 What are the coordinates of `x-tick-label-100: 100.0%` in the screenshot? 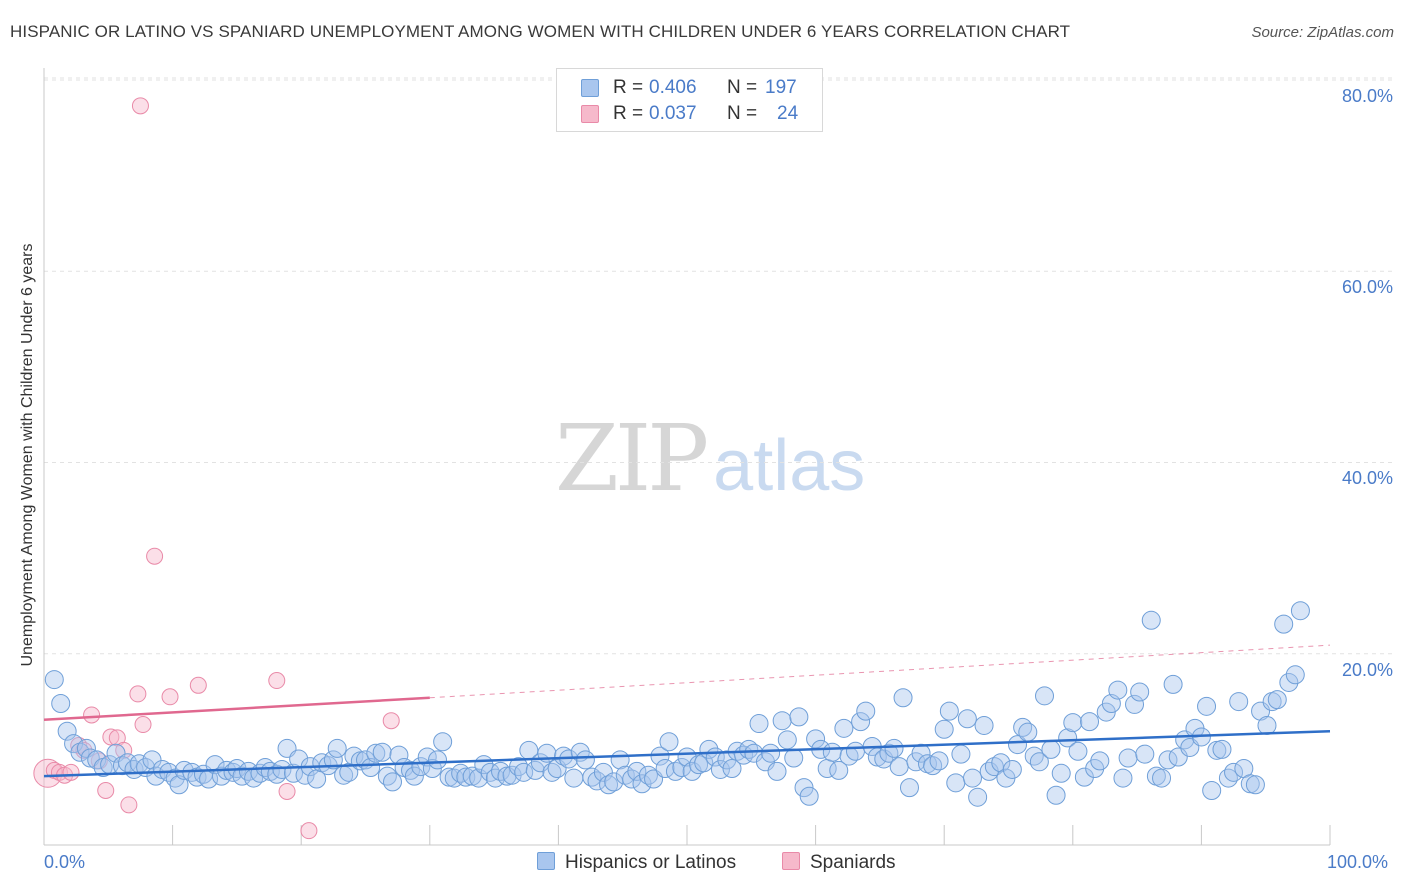 It's located at (1358, 862).